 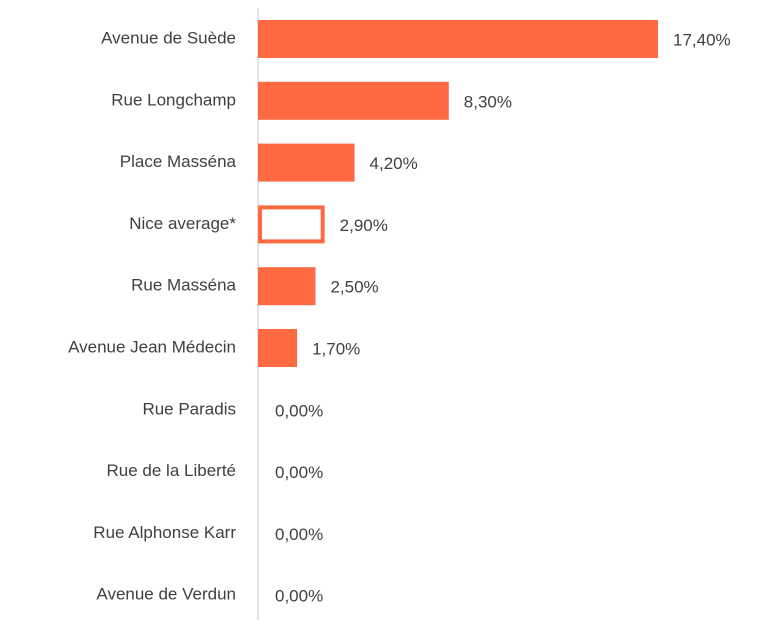 I want to click on value-label: 17,40%, so click(x=702, y=39).